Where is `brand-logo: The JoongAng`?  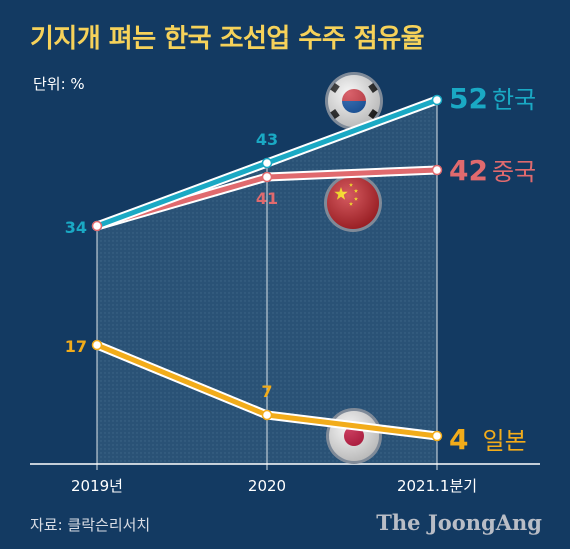 brand-logo: The JoongAng is located at coordinates (459, 522).